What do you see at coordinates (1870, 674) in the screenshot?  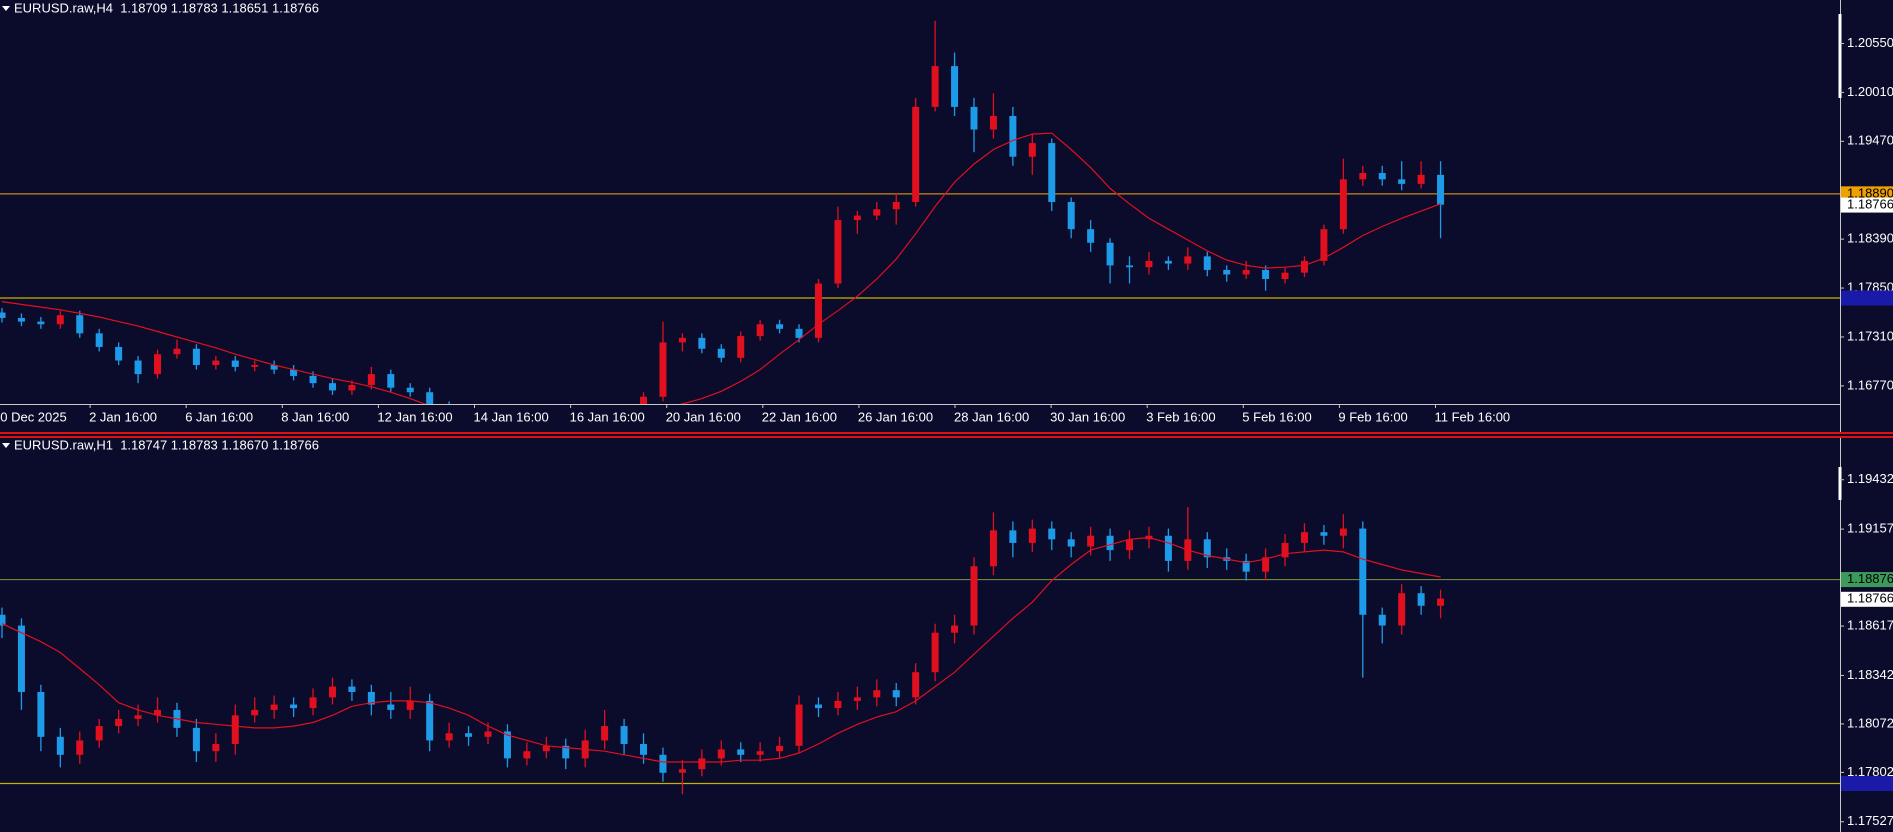 I see `y-tick-label: 1.18342` at bounding box center [1870, 674].